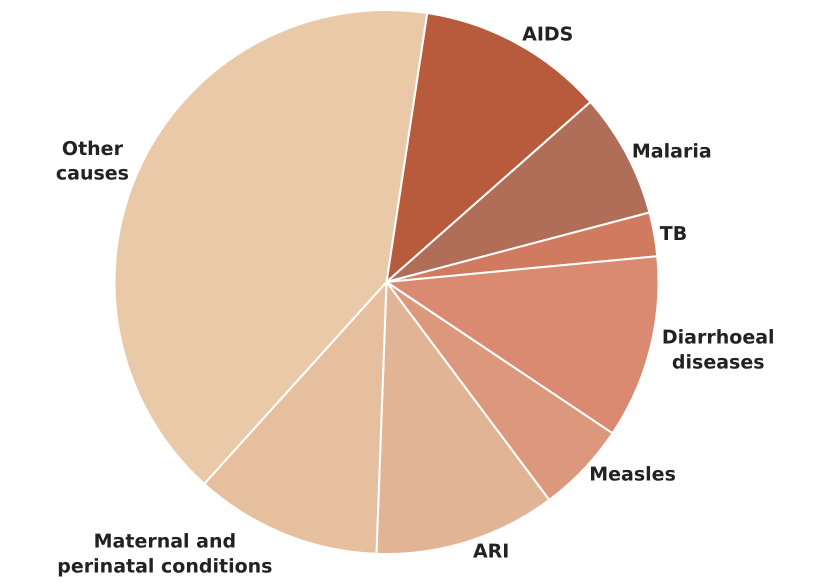 The width and height of the screenshot is (828, 583). What do you see at coordinates (491, 551) in the screenshot?
I see `slice-label: ARI` at bounding box center [491, 551].